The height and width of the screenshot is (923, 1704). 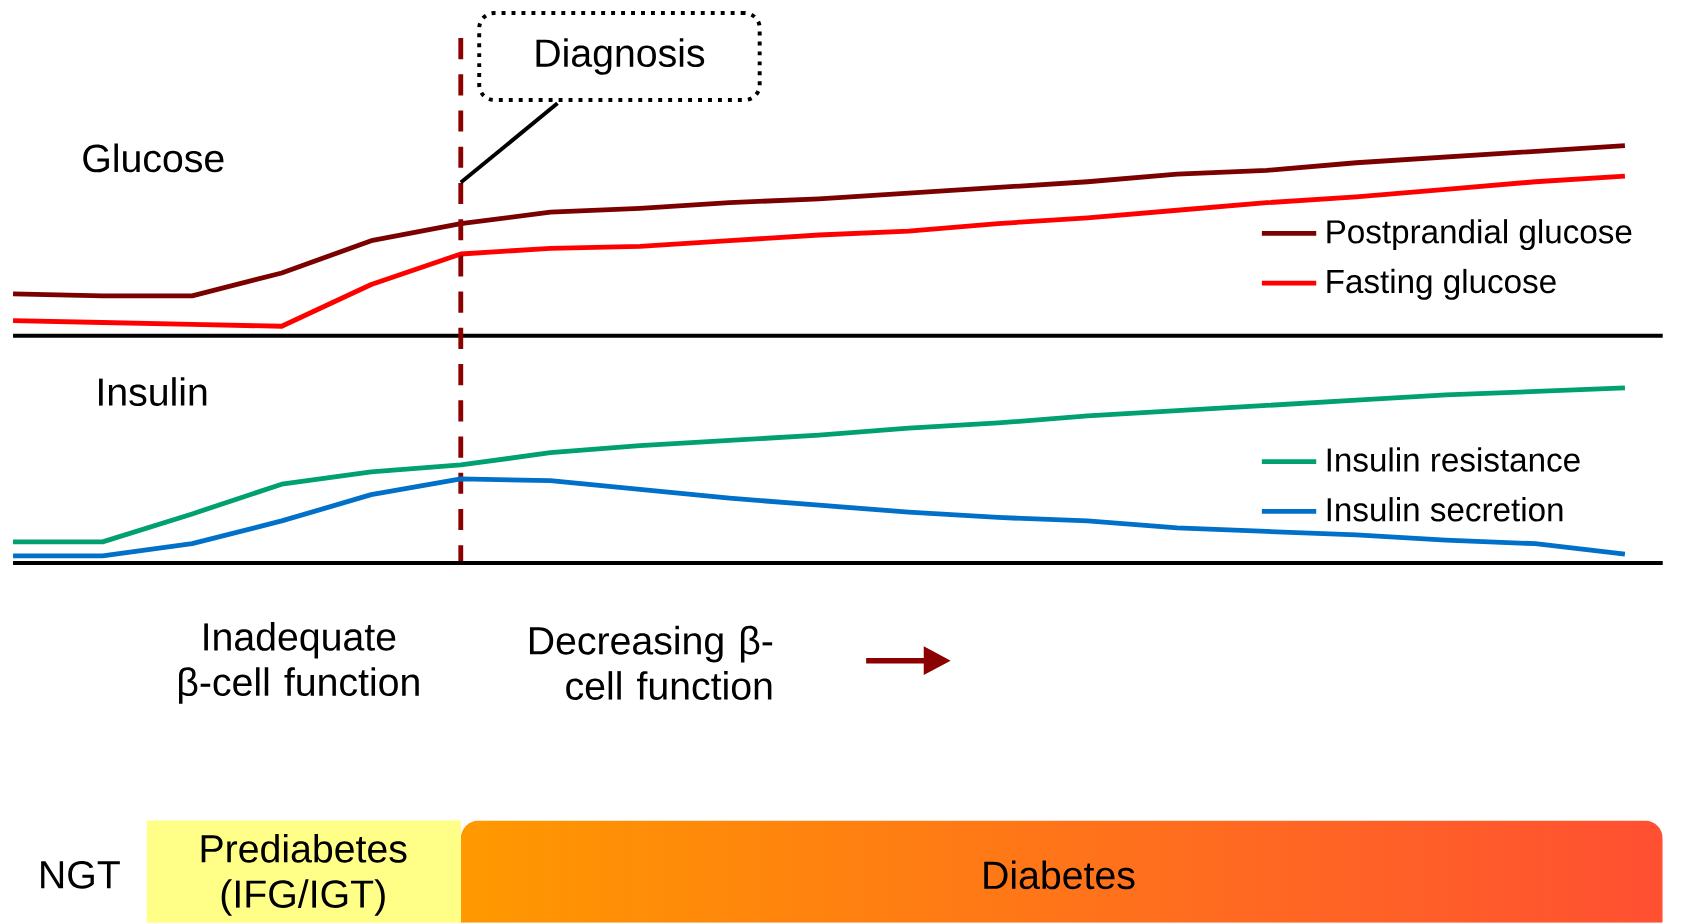 What do you see at coordinates (80, 875) in the screenshot?
I see `text: NGT` at bounding box center [80, 875].